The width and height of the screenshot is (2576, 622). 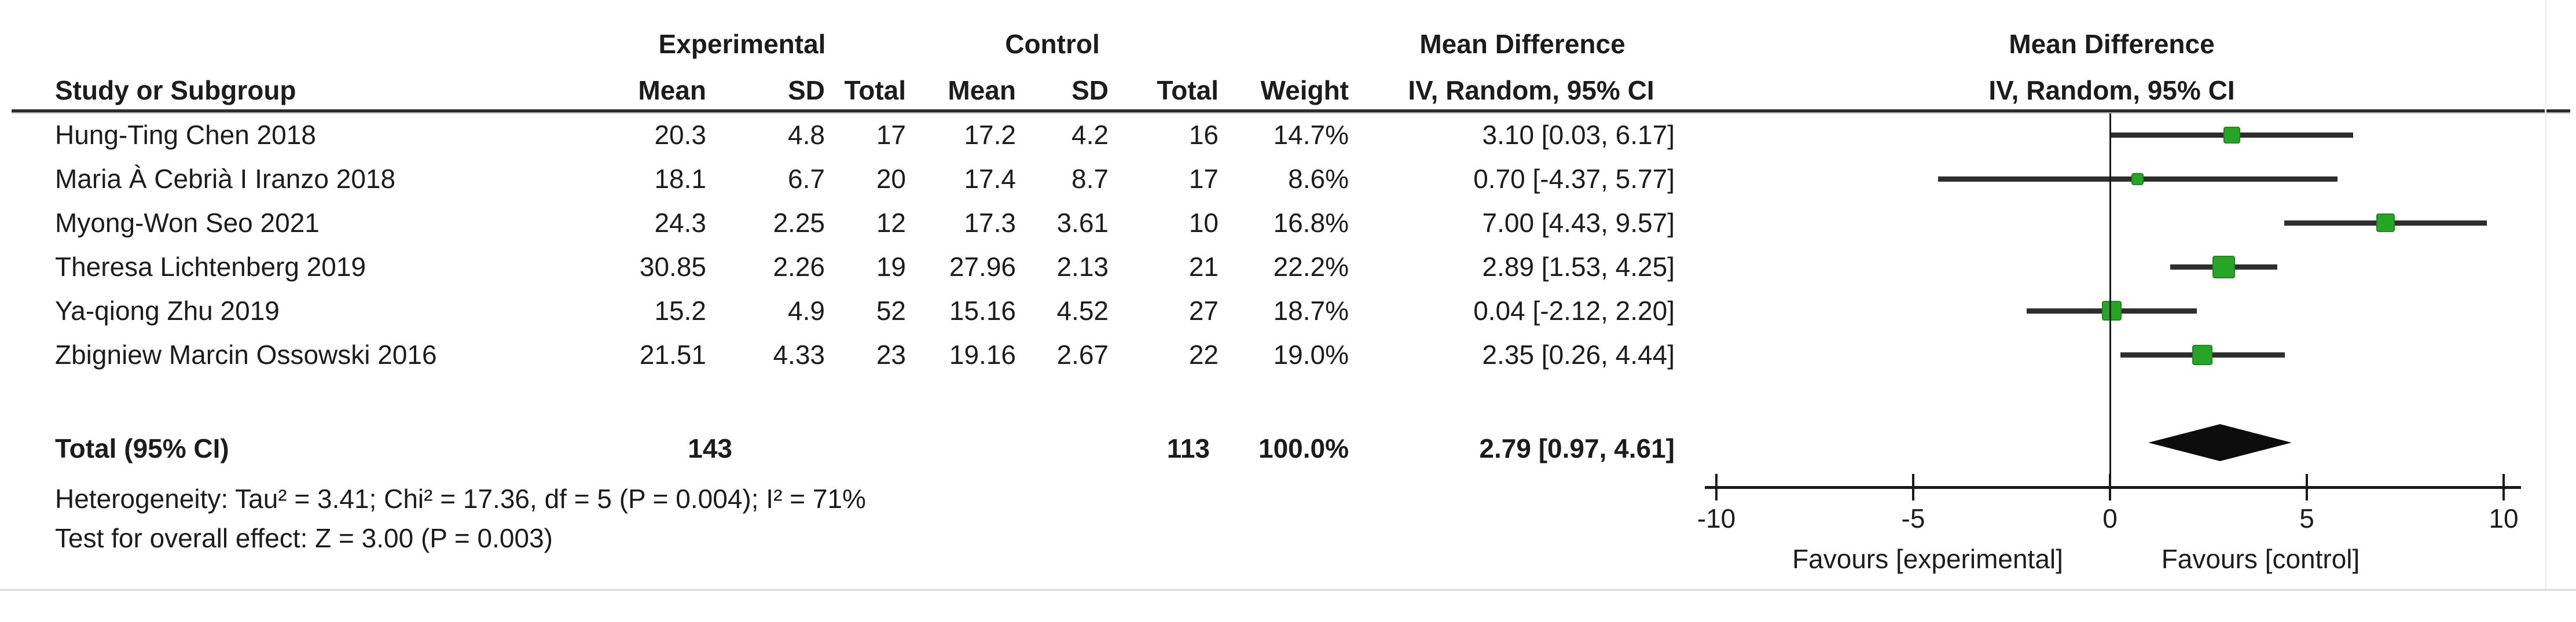 I want to click on ctl-total-cell: 16, so click(x=1203, y=135).